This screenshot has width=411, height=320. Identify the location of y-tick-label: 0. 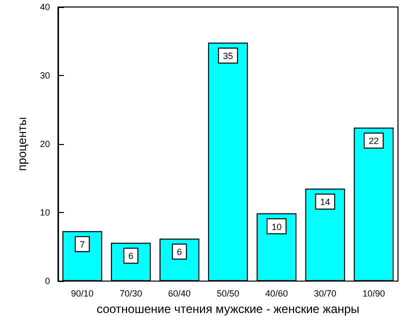
(47, 281).